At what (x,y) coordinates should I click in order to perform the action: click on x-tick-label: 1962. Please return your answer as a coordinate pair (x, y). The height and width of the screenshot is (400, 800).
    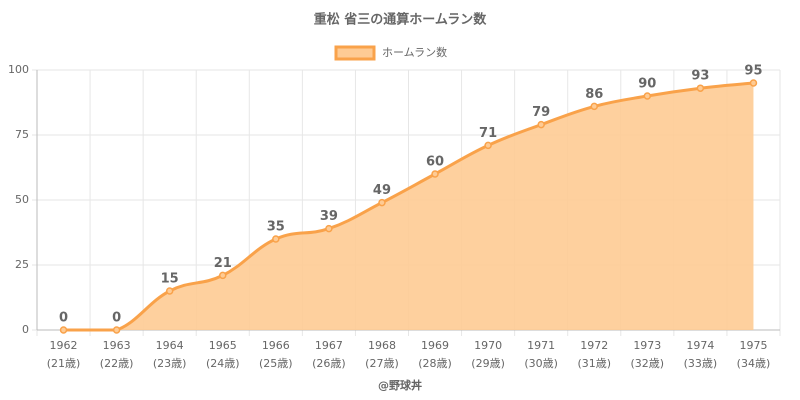
    Looking at the image, I should click on (64, 345).